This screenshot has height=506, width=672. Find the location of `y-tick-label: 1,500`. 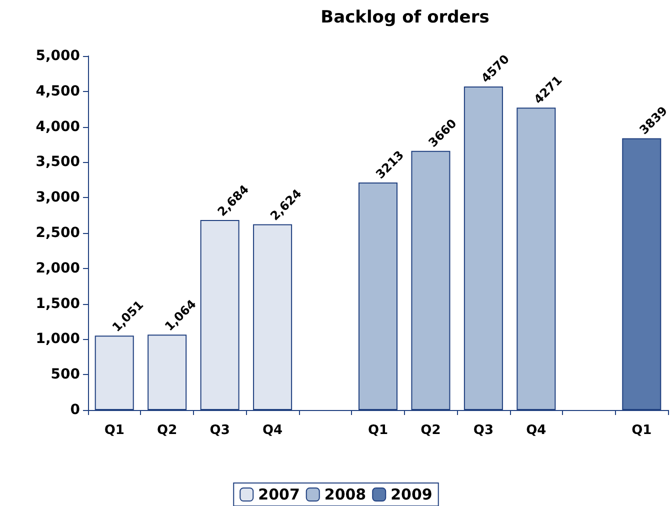

y-tick-label: 1,500 is located at coordinates (58, 304).